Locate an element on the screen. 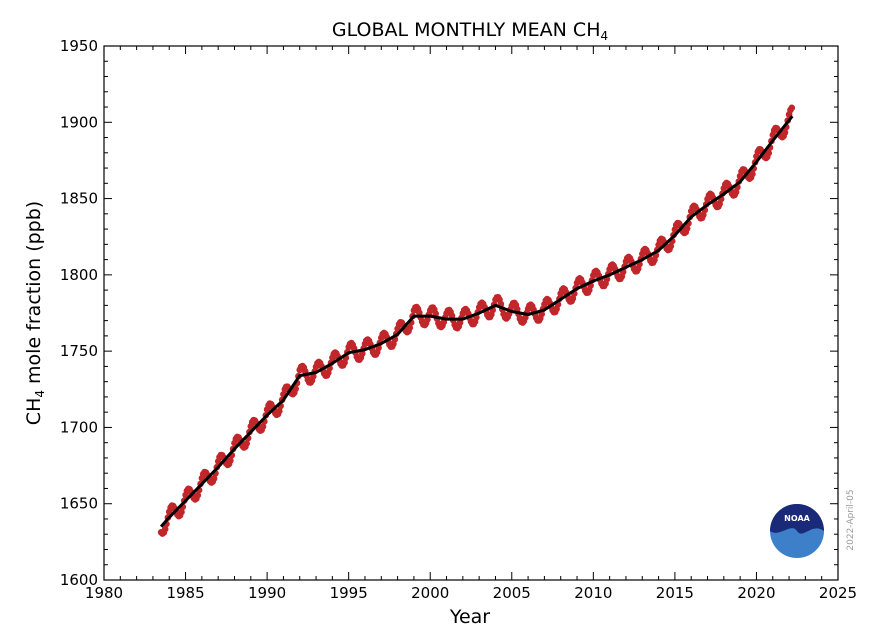 The width and height of the screenshot is (894, 644). y-tick-label: 1950 is located at coordinates (79, 46).